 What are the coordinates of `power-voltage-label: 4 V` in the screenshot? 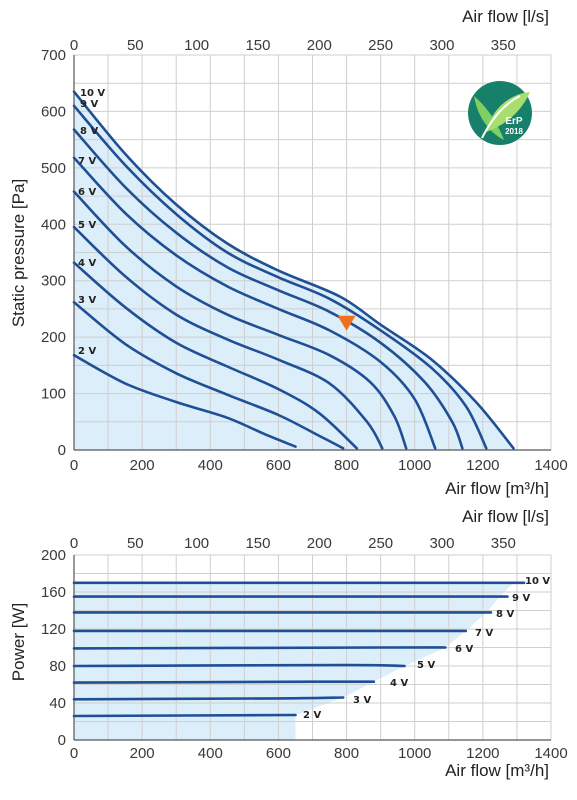 It's located at (399, 683).